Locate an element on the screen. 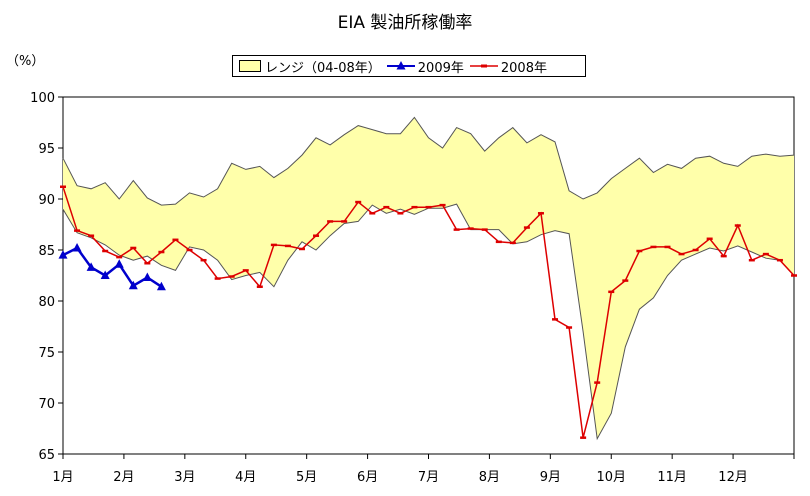  x-tick-label-2: 2月 is located at coordinates (123, 477).